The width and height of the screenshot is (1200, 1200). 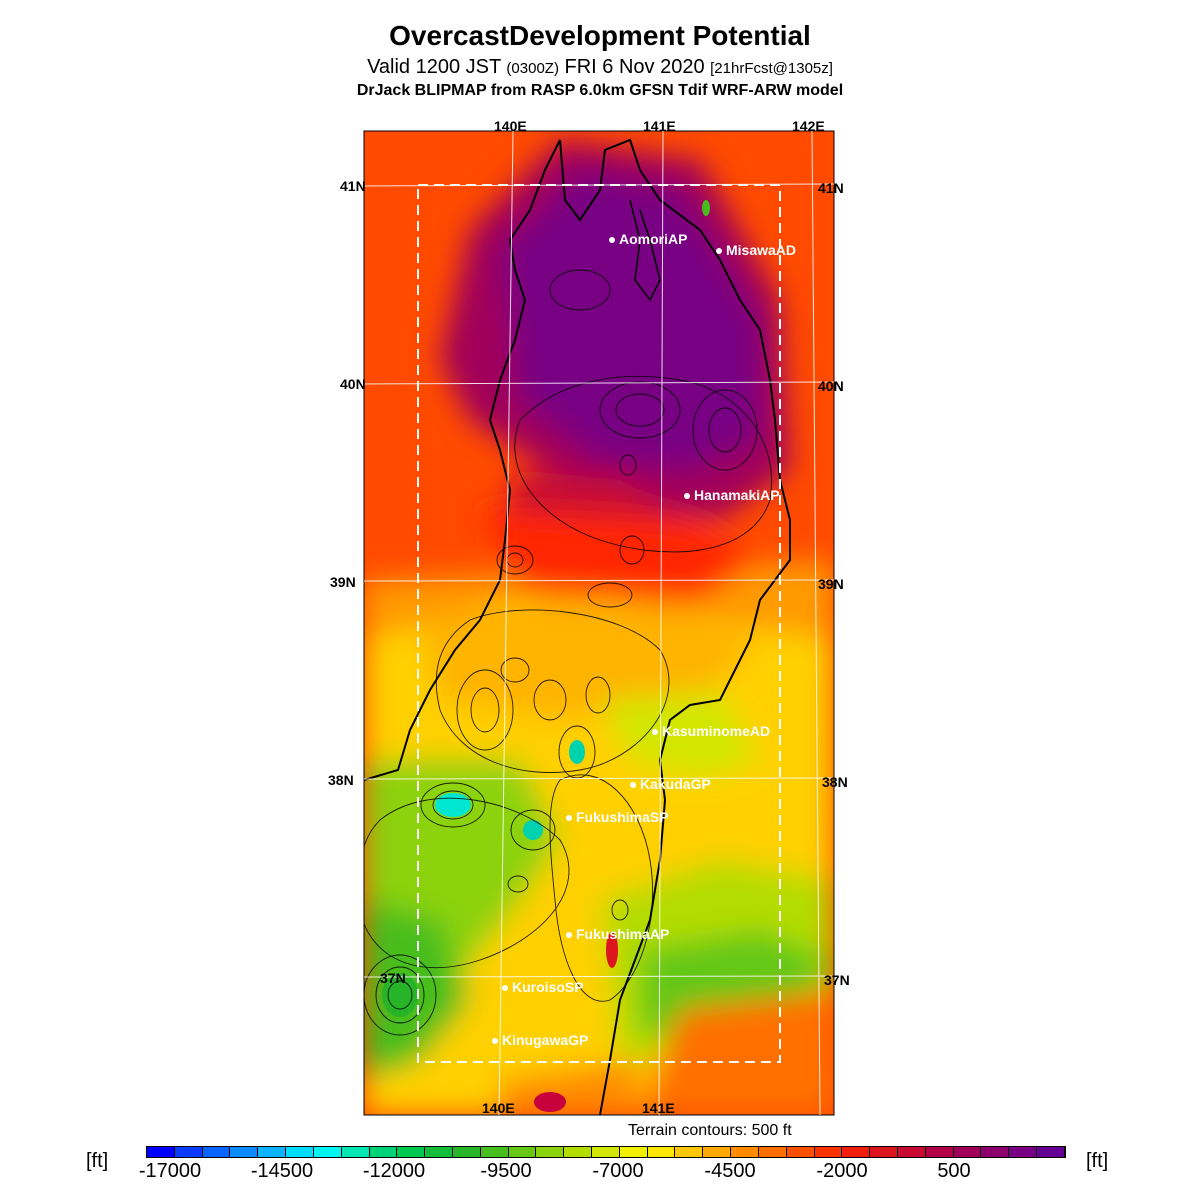 What do you see at coordinates (730, 1171) in the screenshot?
I see `colorbar-tick-label: -4500` at bounding box center [730, 1171].